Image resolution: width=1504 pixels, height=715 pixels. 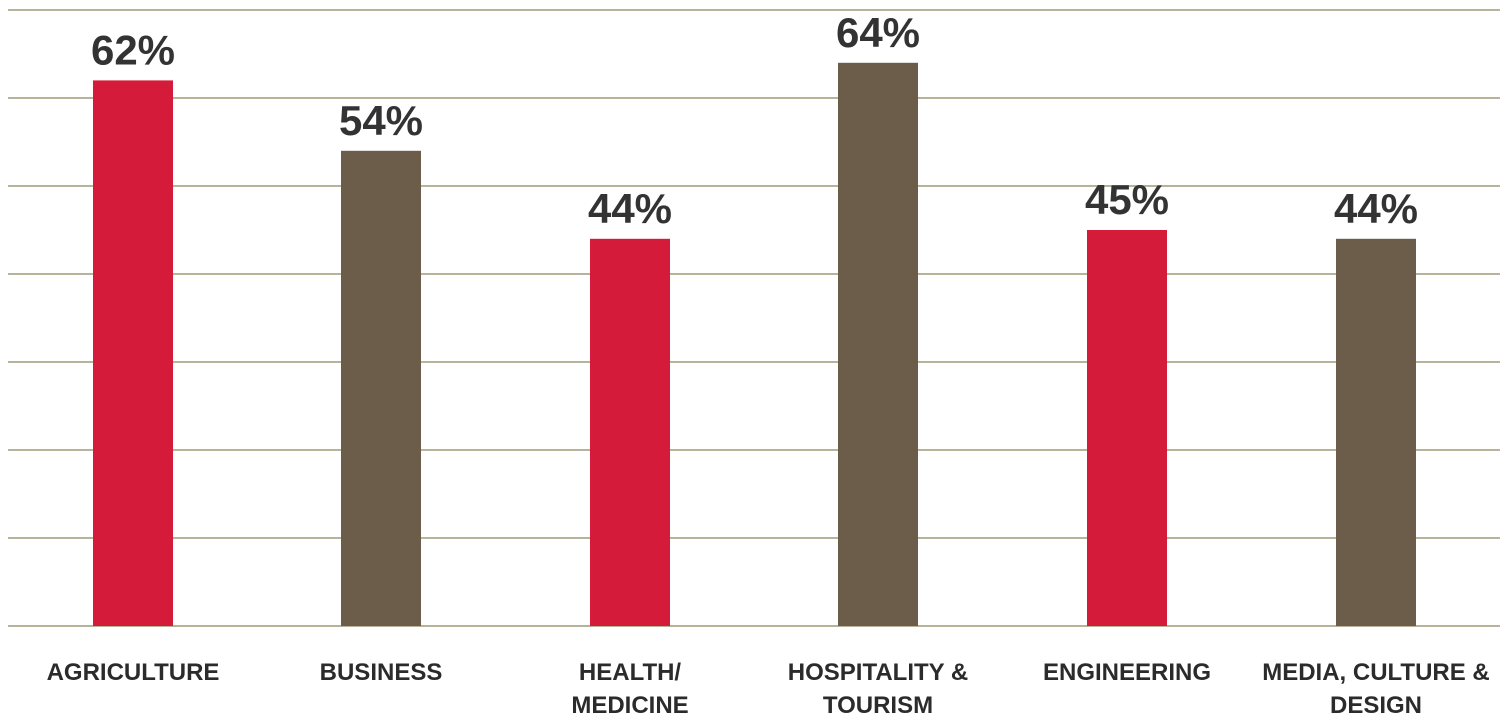 What do you see at coordinates (630, 672) in the screenshot?
I see `x-tick-label-line: HEALTH/` at bounding box center [630, 672].